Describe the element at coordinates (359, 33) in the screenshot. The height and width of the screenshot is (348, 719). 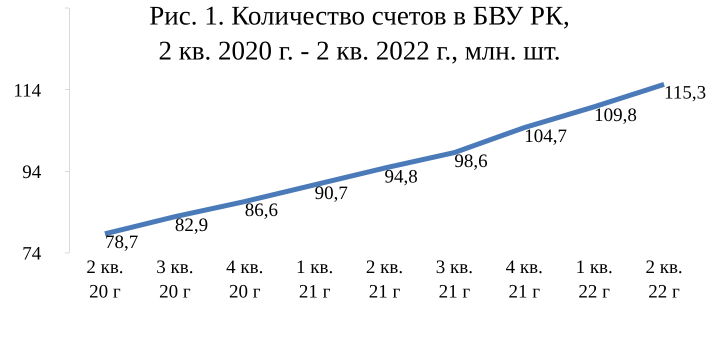
I see `chart-title: Рис. 1. Количество счетов в БВУ РК, 2 кв. 2020 г. - 2 кв. 2022 г., млн. шт.` at that location.